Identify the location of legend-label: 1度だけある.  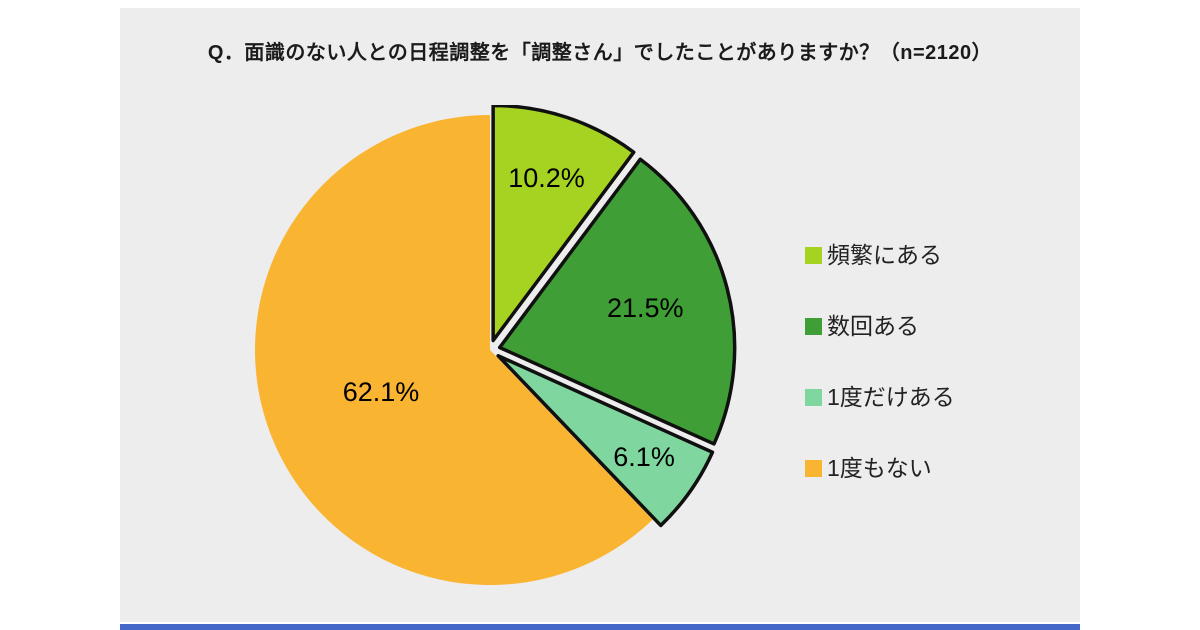
(891, 397).